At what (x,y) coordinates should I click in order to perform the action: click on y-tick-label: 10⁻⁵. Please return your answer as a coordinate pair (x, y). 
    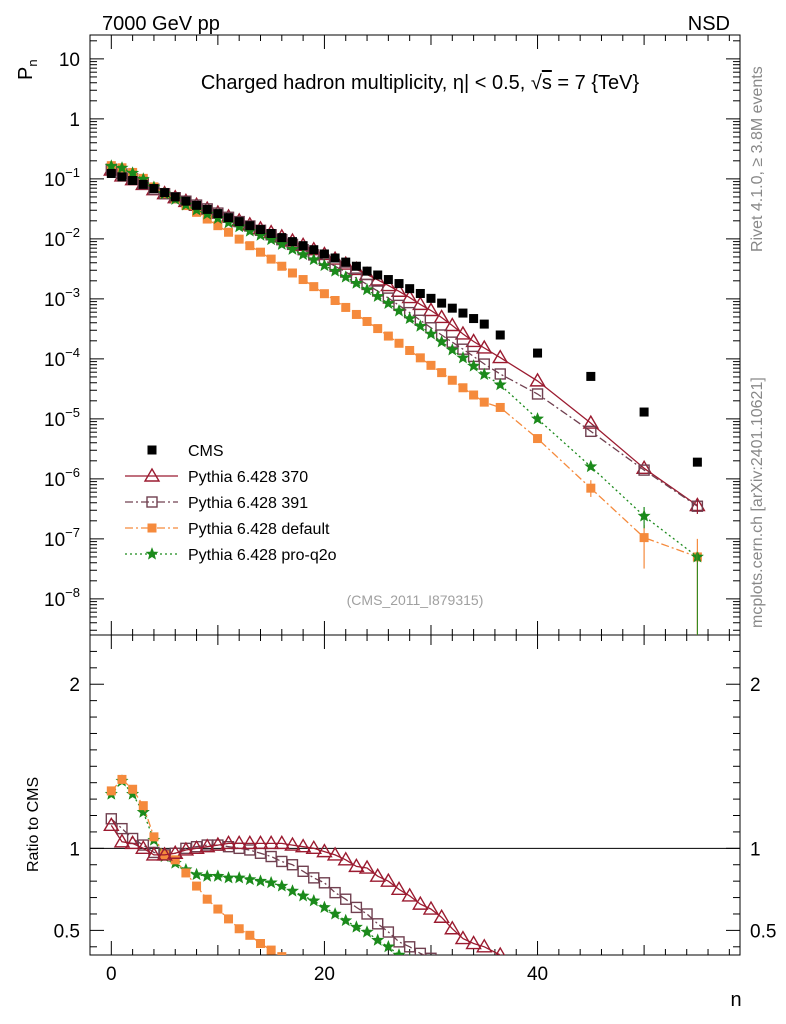
    Looking at the image, I should click on (62, 418).